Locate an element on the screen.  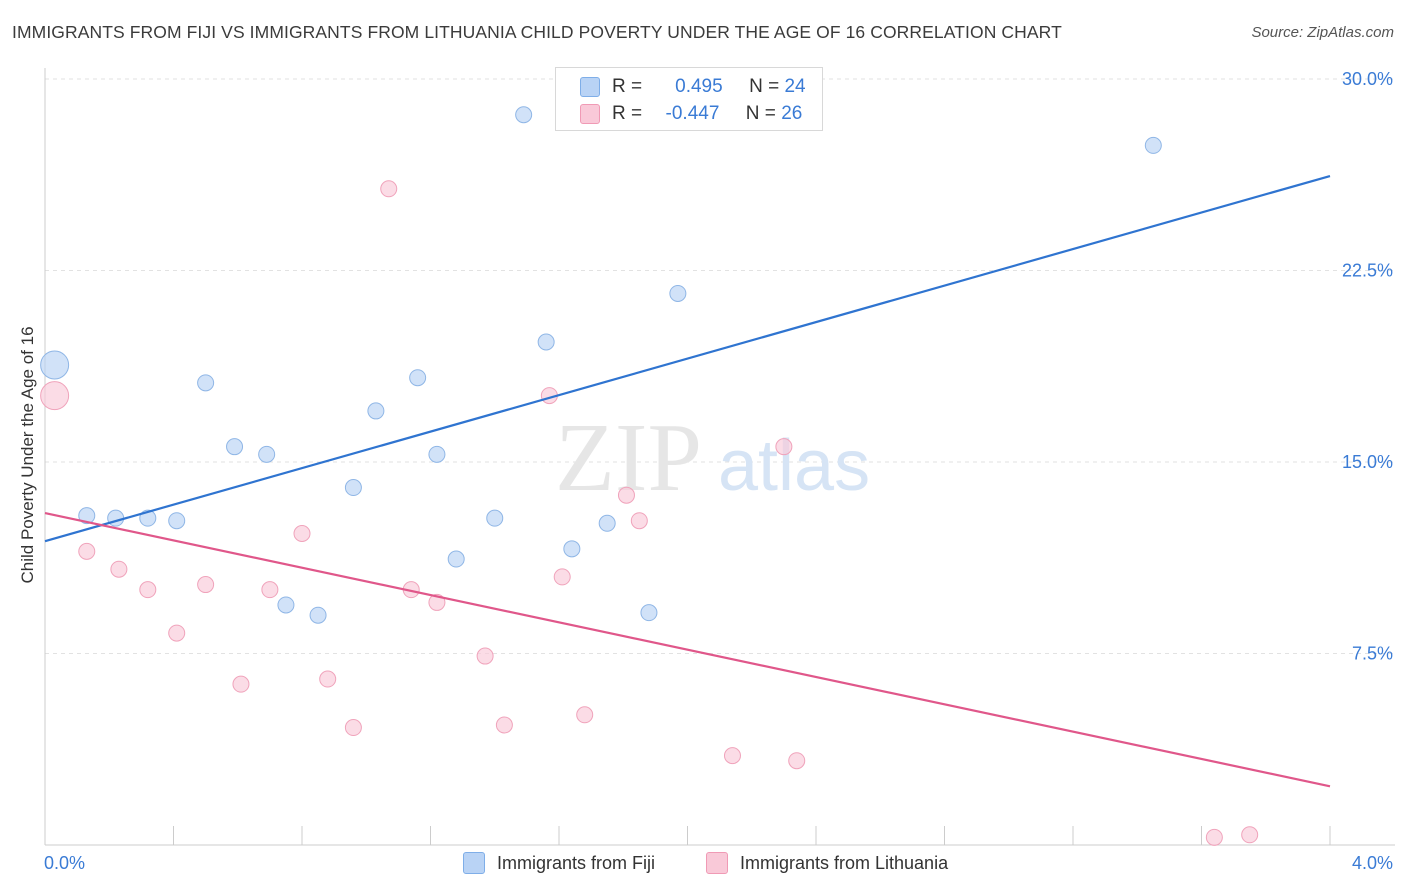
legend-n-value: 26 is located at coordinates (792, 113).